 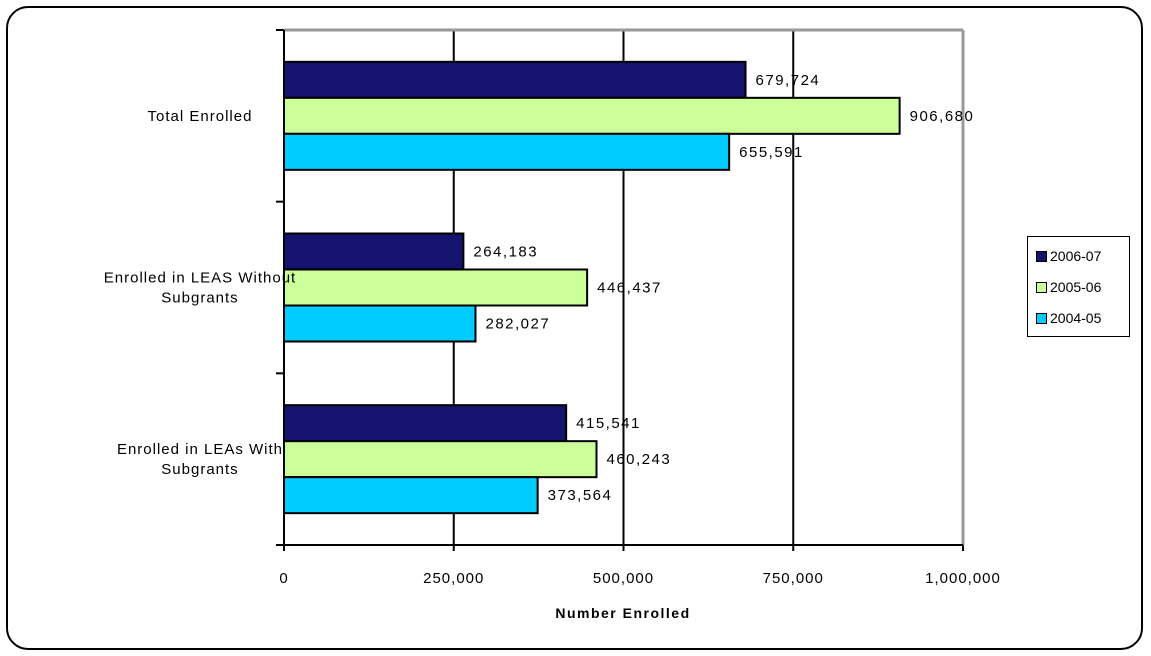 I want to click on legend-item-2006-07: 2006-07, so click(x=1068, y=256).